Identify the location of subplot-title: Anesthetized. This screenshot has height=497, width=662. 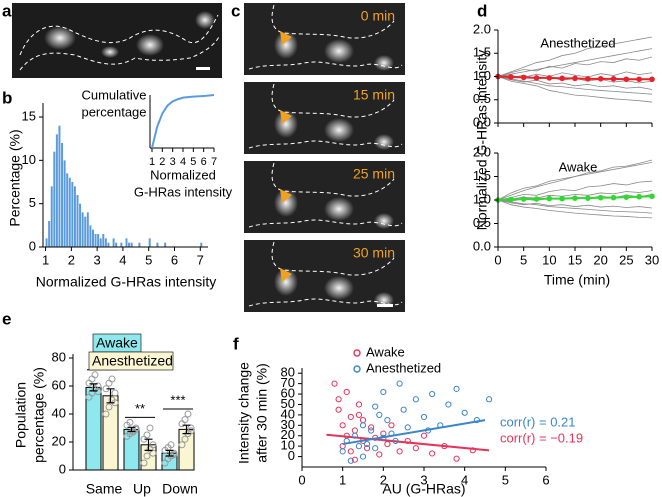
(577, 42).